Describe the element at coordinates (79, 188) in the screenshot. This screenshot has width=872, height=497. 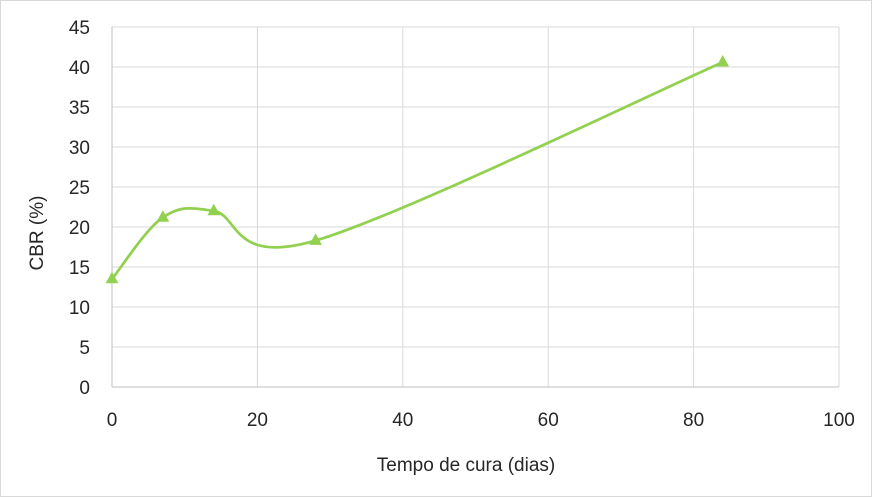
I see `y-tick-label: 25` at that location.